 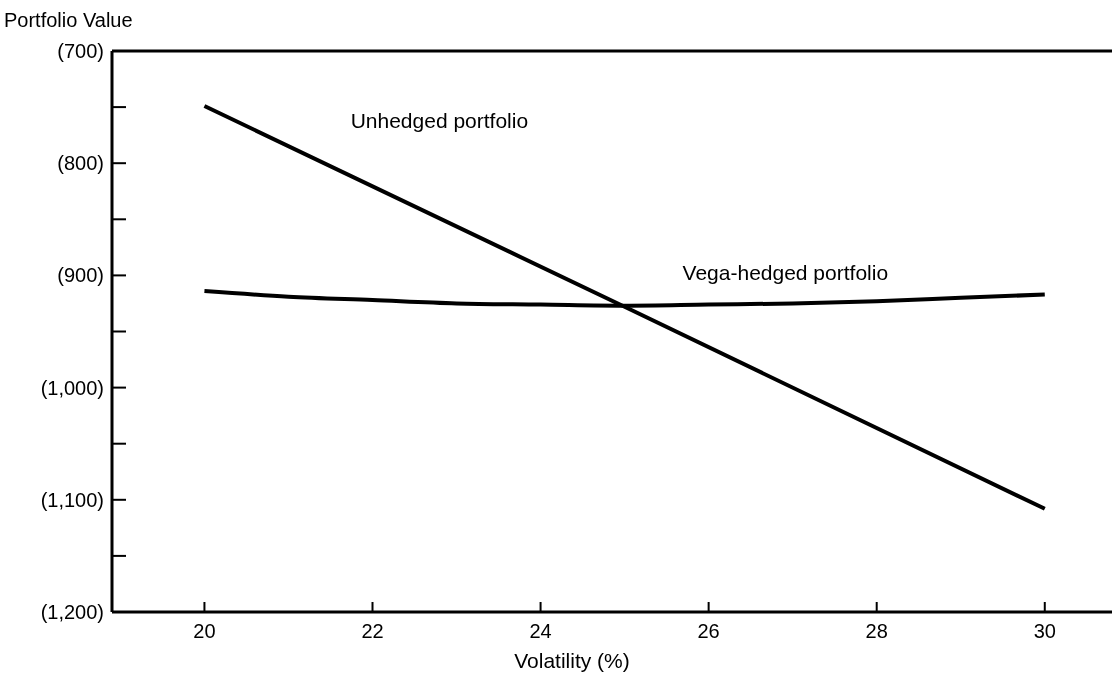 I want to click on y-tick-label: (700), so click(x=80, y=51).